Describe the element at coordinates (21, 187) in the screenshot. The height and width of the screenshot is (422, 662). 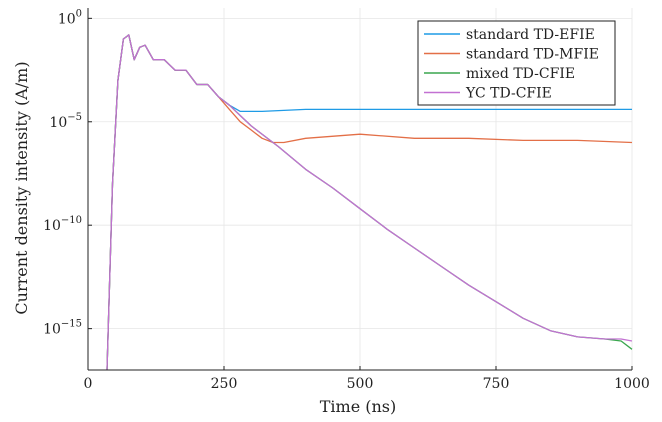
I see `y-axis-label: Current density intensity (A/m)` at that location.